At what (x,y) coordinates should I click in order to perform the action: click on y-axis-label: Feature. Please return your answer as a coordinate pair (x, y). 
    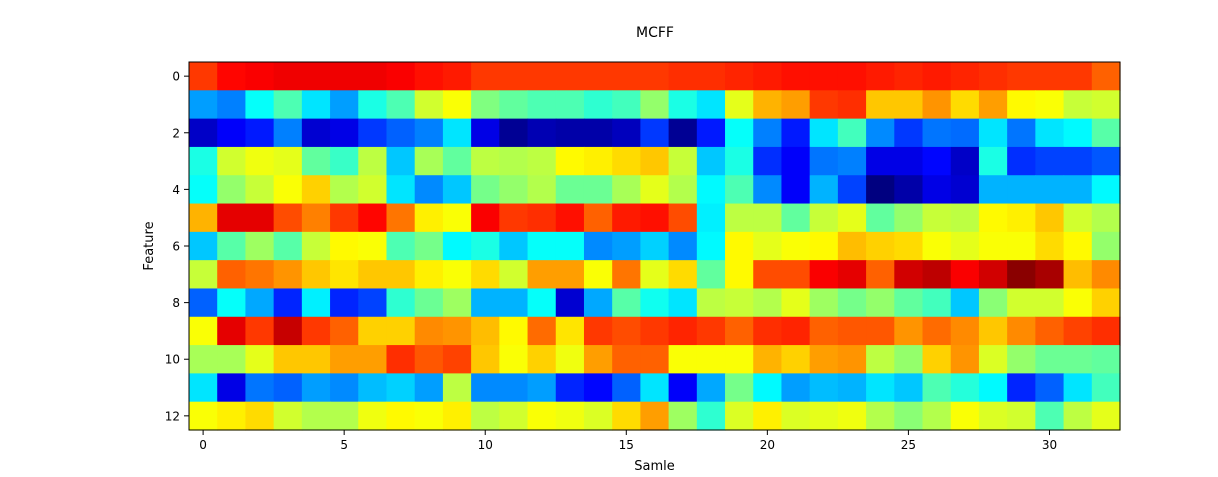
    Looking at the image, I should click on (149, 245).